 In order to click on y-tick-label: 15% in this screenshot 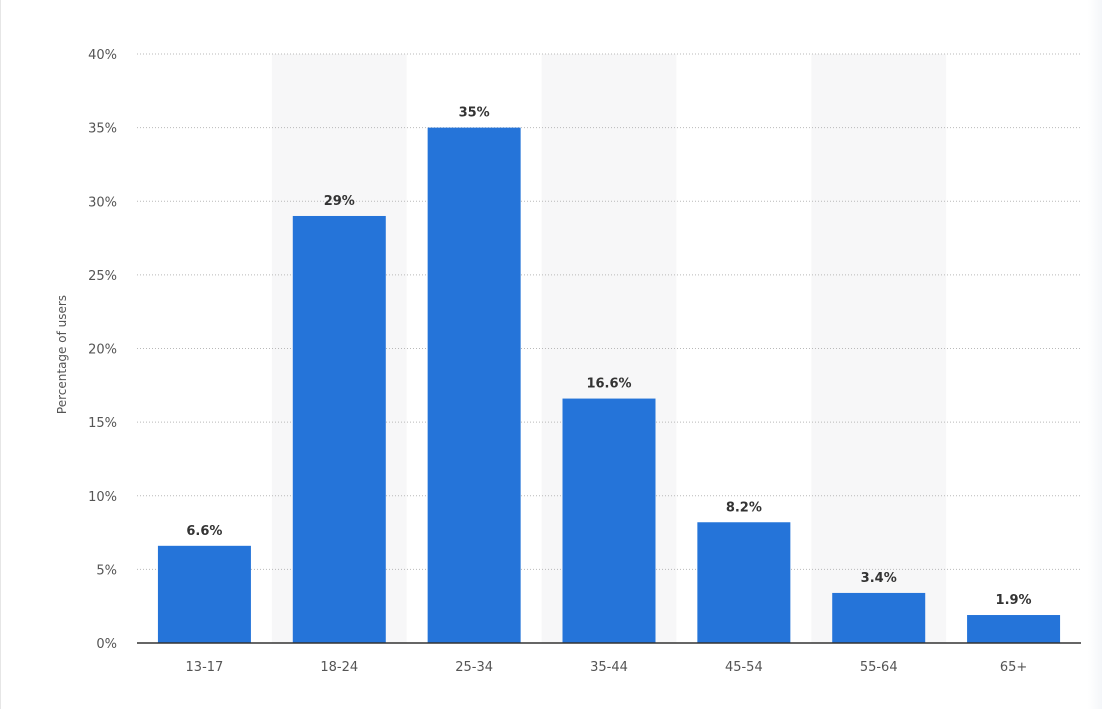, I will do `click(102, 423)`.